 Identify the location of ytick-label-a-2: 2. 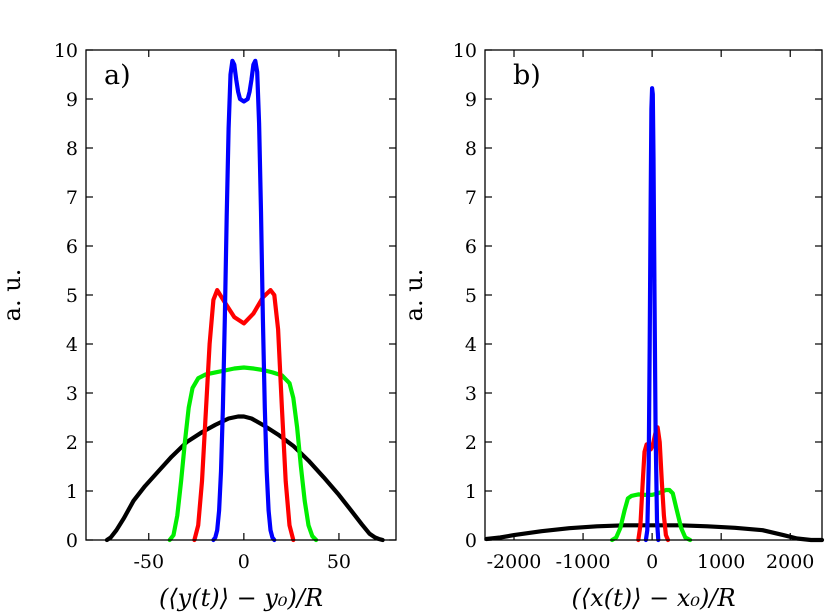
(72, 443).